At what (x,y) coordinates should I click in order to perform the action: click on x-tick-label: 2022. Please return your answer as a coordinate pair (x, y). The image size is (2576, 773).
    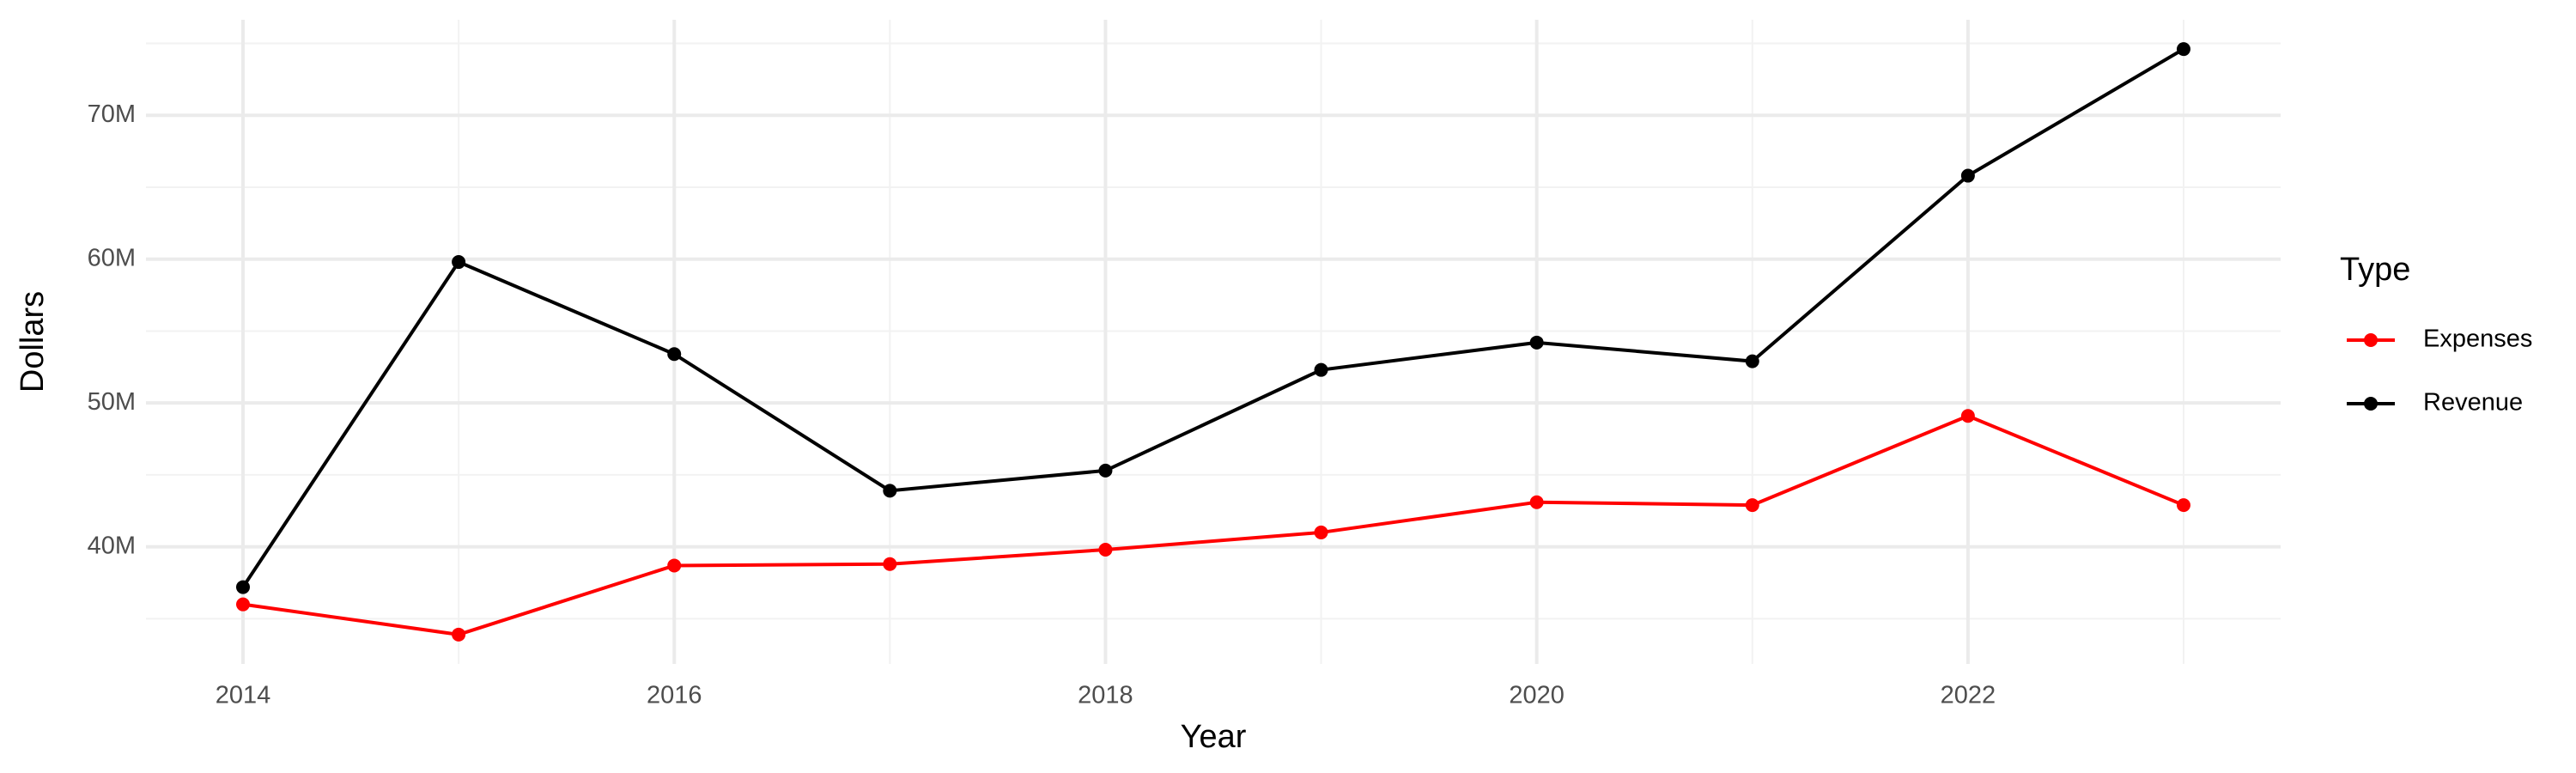
    Looking at the image, I should click on (1968, 695).